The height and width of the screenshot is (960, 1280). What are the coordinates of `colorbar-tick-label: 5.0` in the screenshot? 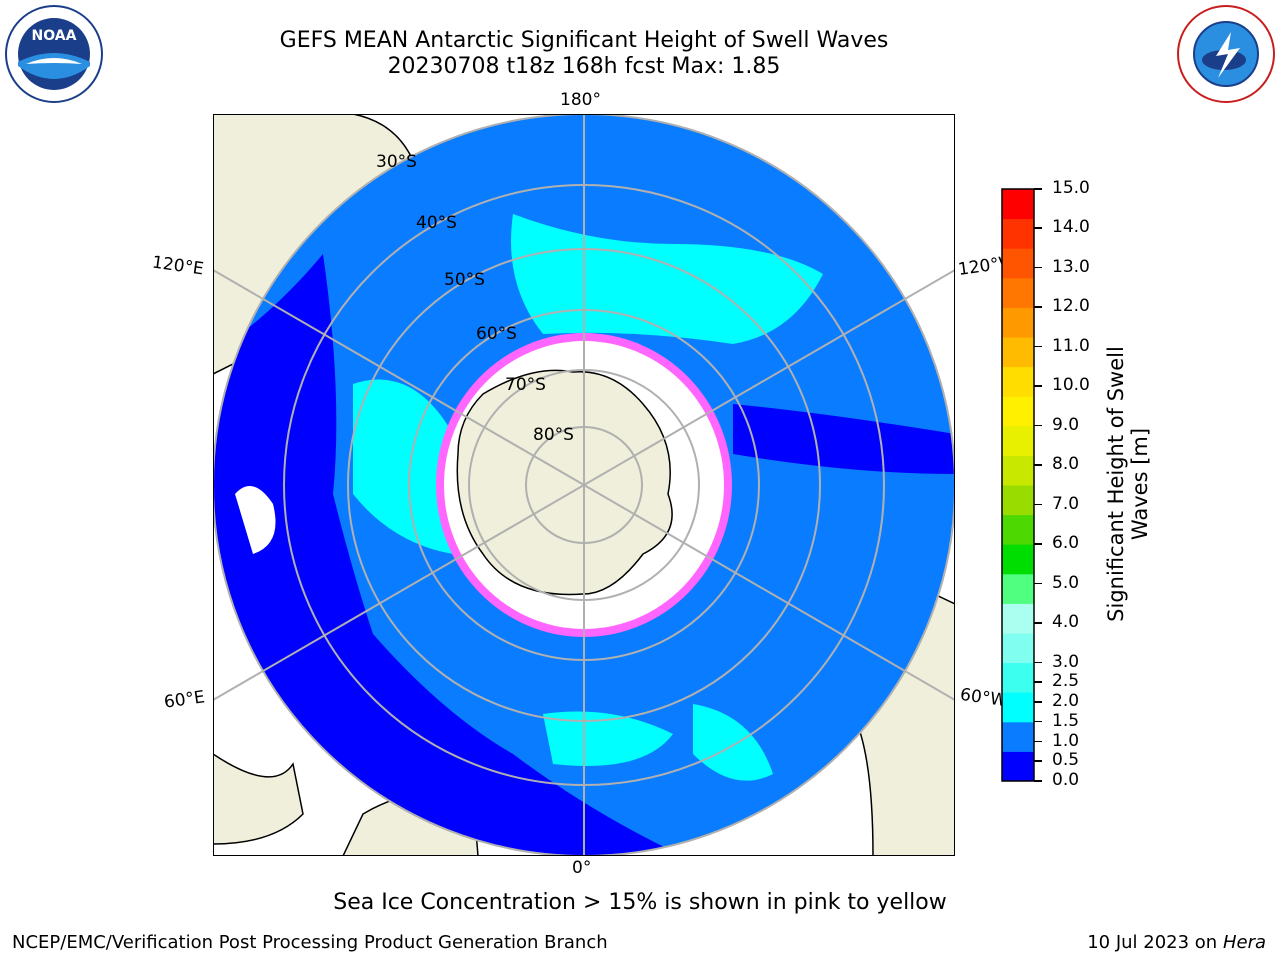 It's located at (1066, 582).